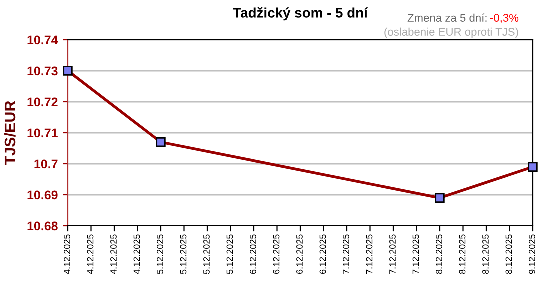 The image size is (559, 284). I want to click on text: -0,3%, so click(504, 19).